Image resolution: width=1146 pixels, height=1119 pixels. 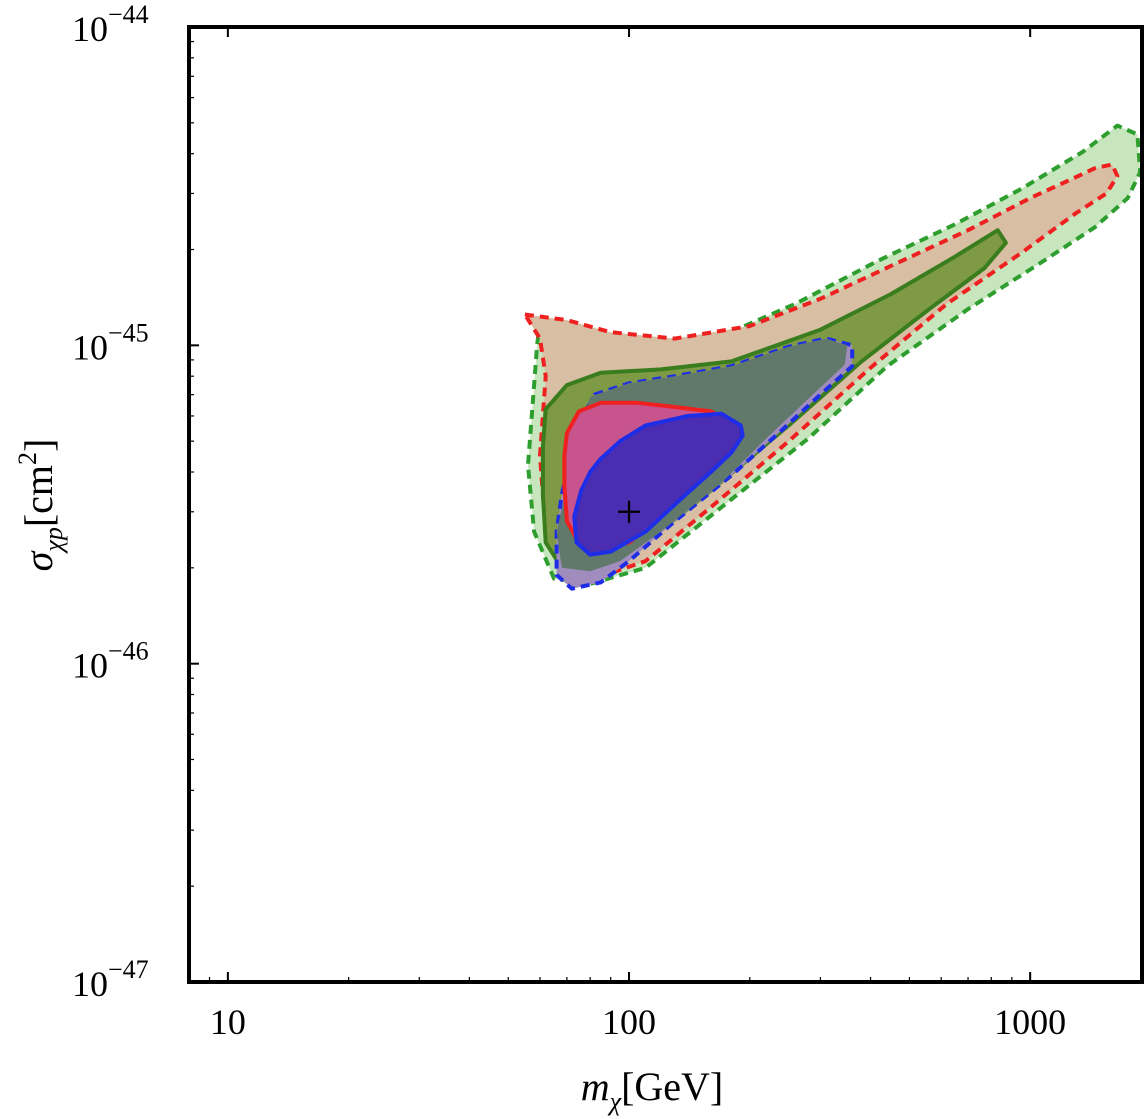 What do you see at coordinates (128, 651) in the screenshot?
I see `y-tick-label-exponent: −46` at bounding box center [128, 651].